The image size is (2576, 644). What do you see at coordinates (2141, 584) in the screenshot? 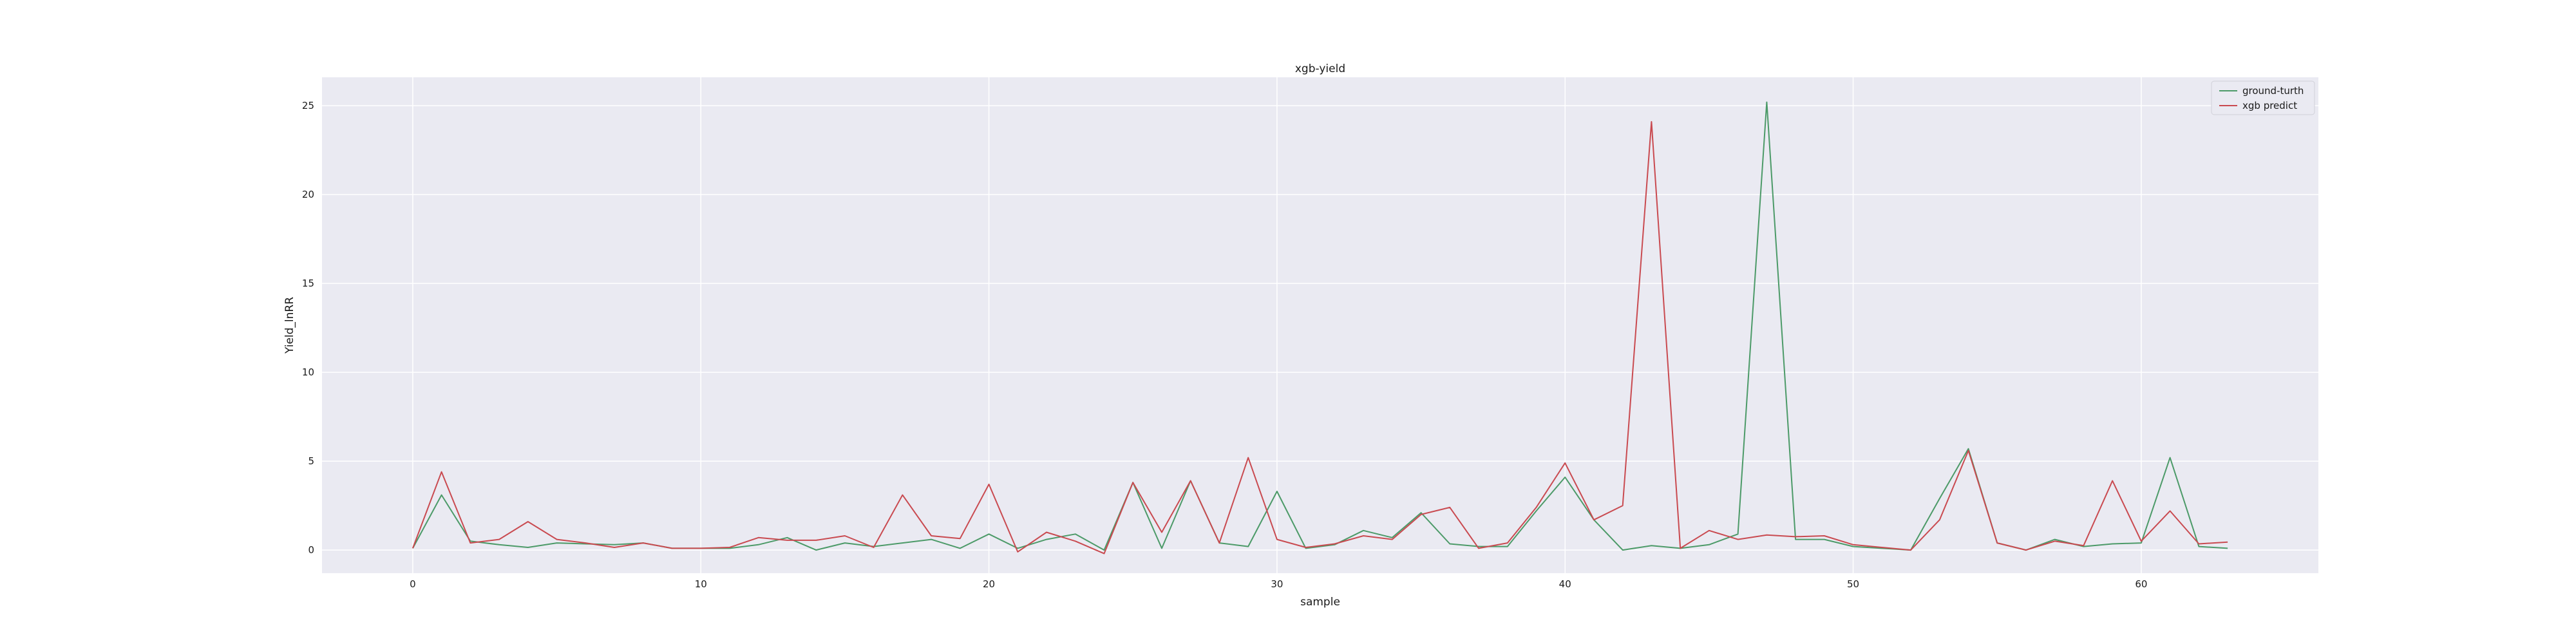
I see `x-tick-label: 60` at bounding box center [2141, 584].